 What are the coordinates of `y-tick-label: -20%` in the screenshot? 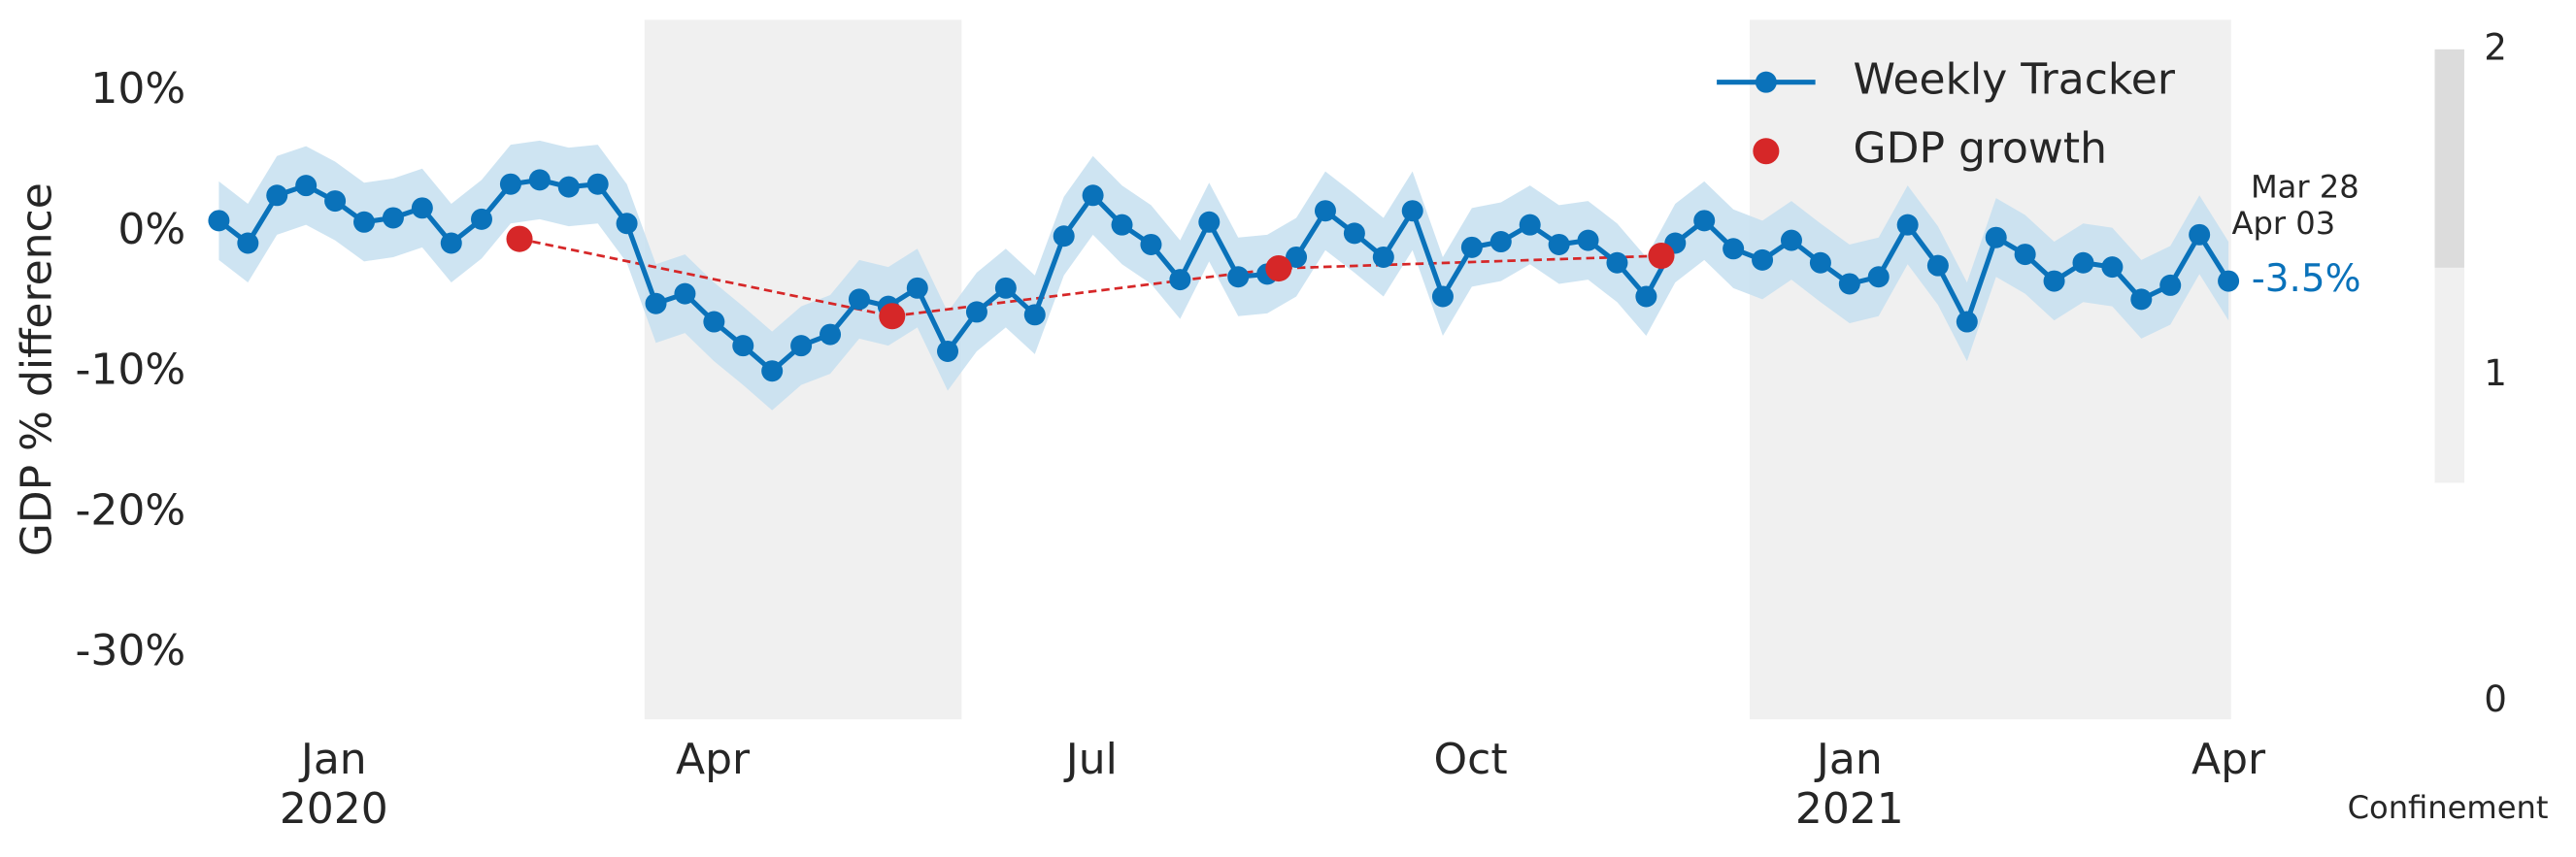 It's located at (131, 510).